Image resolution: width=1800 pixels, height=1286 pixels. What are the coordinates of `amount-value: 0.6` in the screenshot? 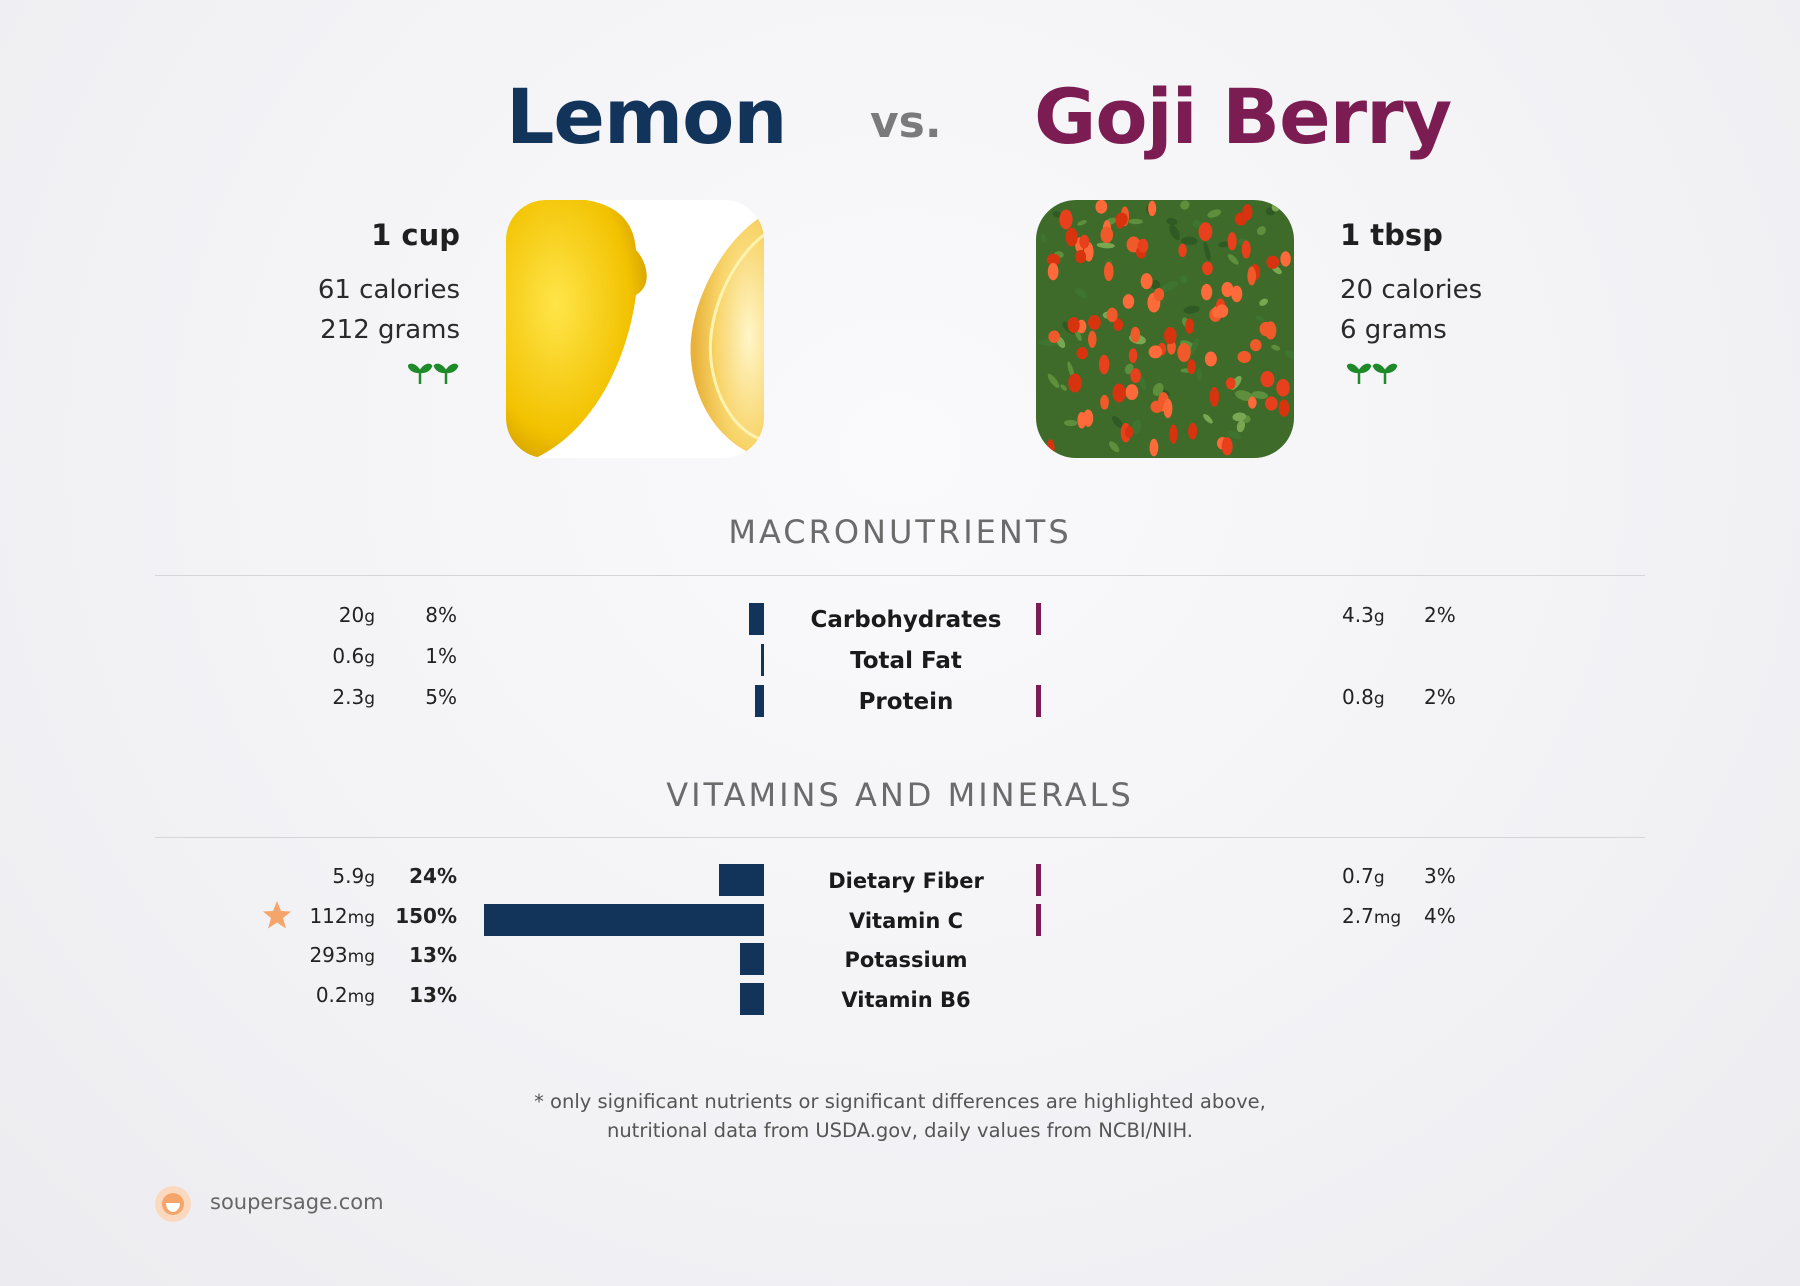 It's located at (348, 656).